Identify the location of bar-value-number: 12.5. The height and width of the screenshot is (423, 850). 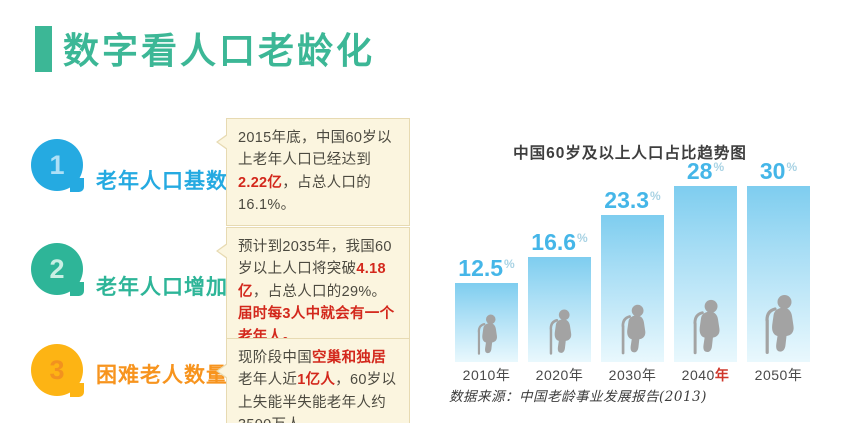
(481, 268).